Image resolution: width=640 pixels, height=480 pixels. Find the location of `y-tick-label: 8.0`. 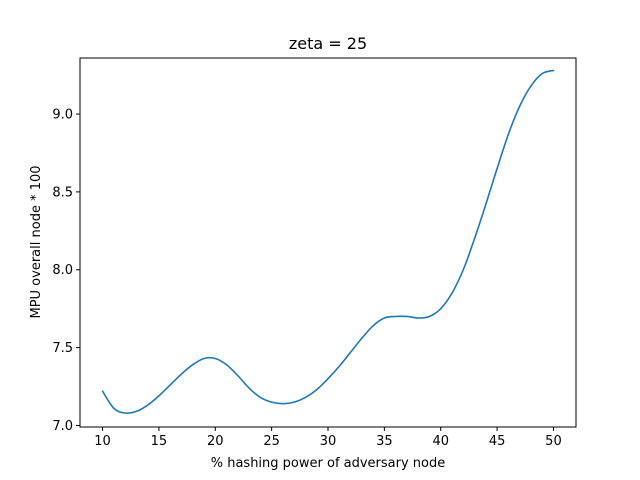

y-tick-label: 8.0 is located at coordinates (62, 270).